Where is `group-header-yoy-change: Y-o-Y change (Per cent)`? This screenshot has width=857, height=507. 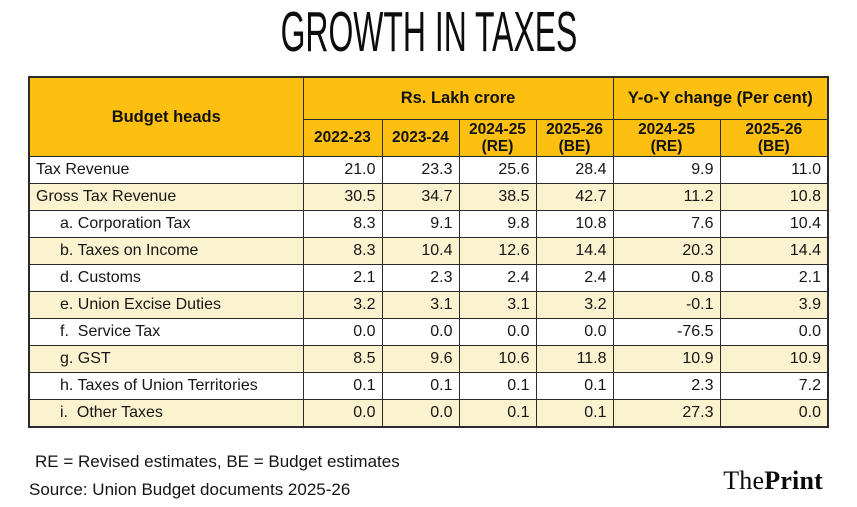
group-header-yoy-change: Y-o-Y change (Per cent) is located at coordinates (720, 98).